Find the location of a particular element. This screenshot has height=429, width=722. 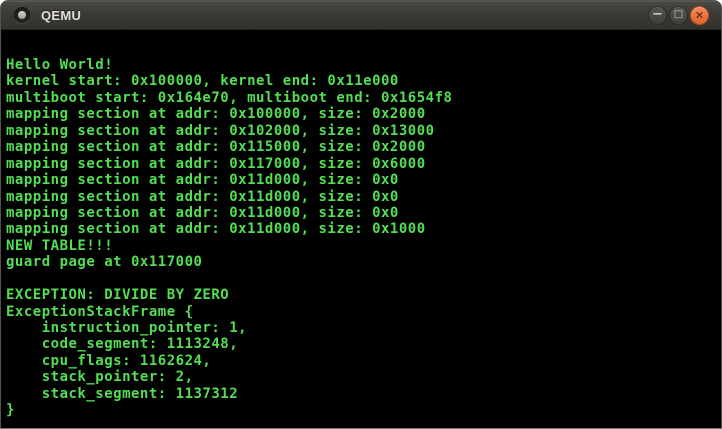

qemu-app-icon is located at coordinates (22, 15).